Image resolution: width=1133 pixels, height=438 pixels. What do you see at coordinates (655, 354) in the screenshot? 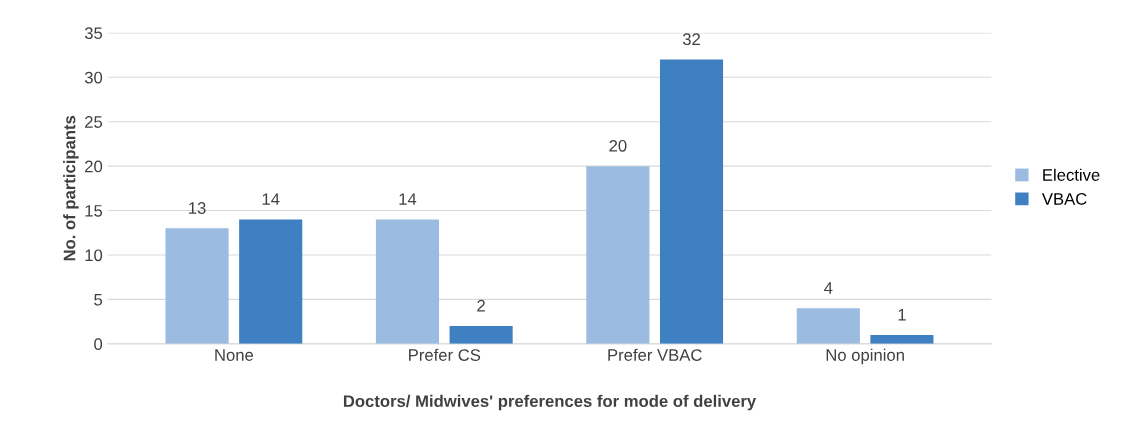
I see `x-tick-label: Prefer VBAC` at bounding box center [655, 354].